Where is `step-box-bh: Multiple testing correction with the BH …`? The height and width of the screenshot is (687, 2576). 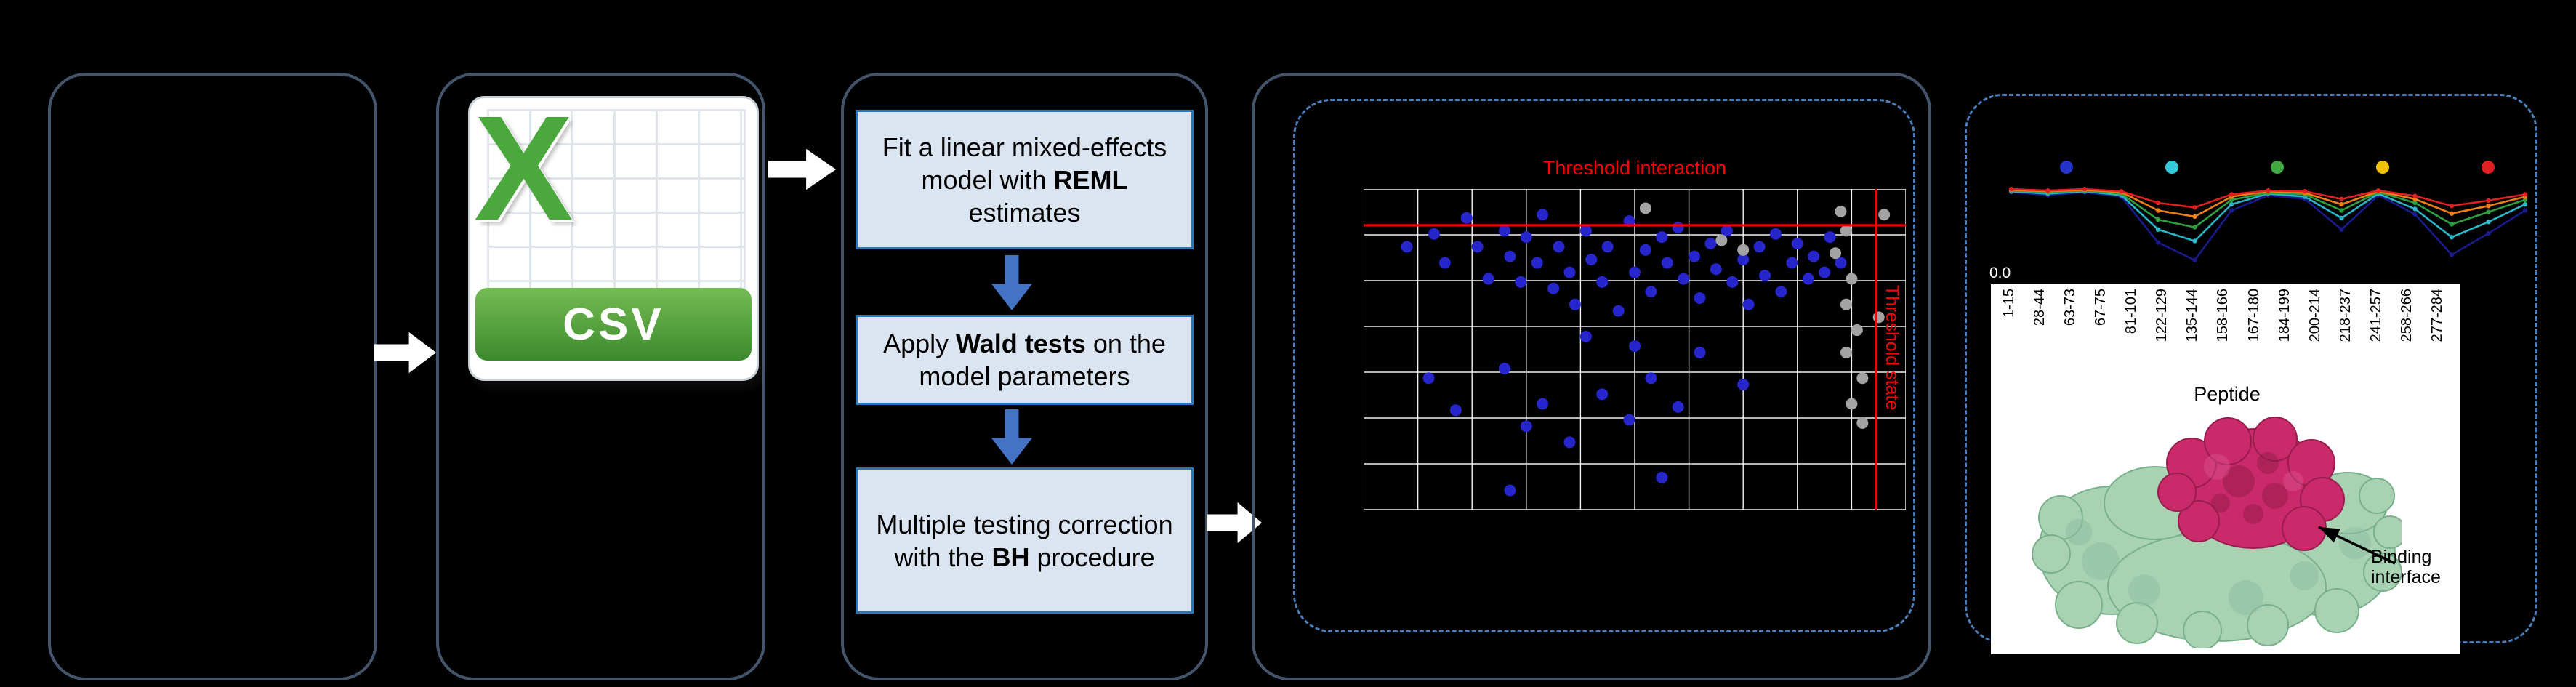
step-box-bh: Multiple testing correction with the BH … is located at coordinates (1025, 540).